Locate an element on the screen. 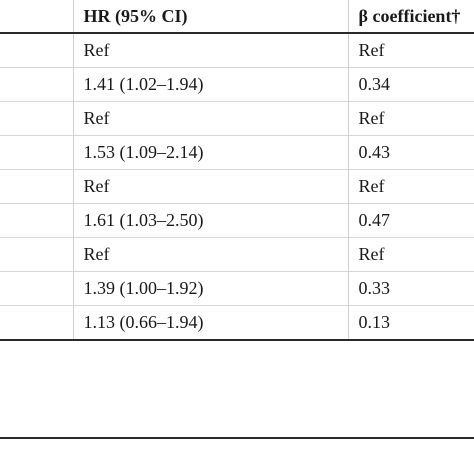  table-row: 1.41 (1.02–1.94) 0.34 is located at coordinates (237, 84).